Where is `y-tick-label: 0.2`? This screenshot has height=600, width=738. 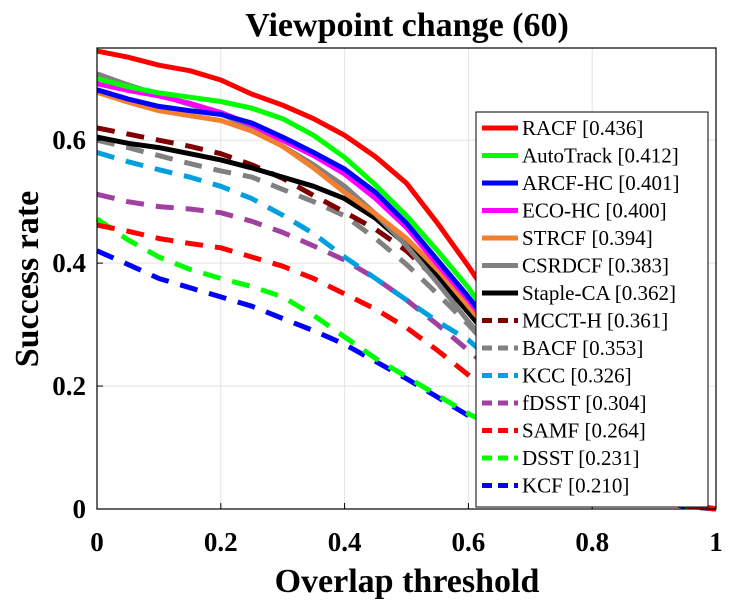 y-tick-label: 0.2 is located at coordinates (69, 386).